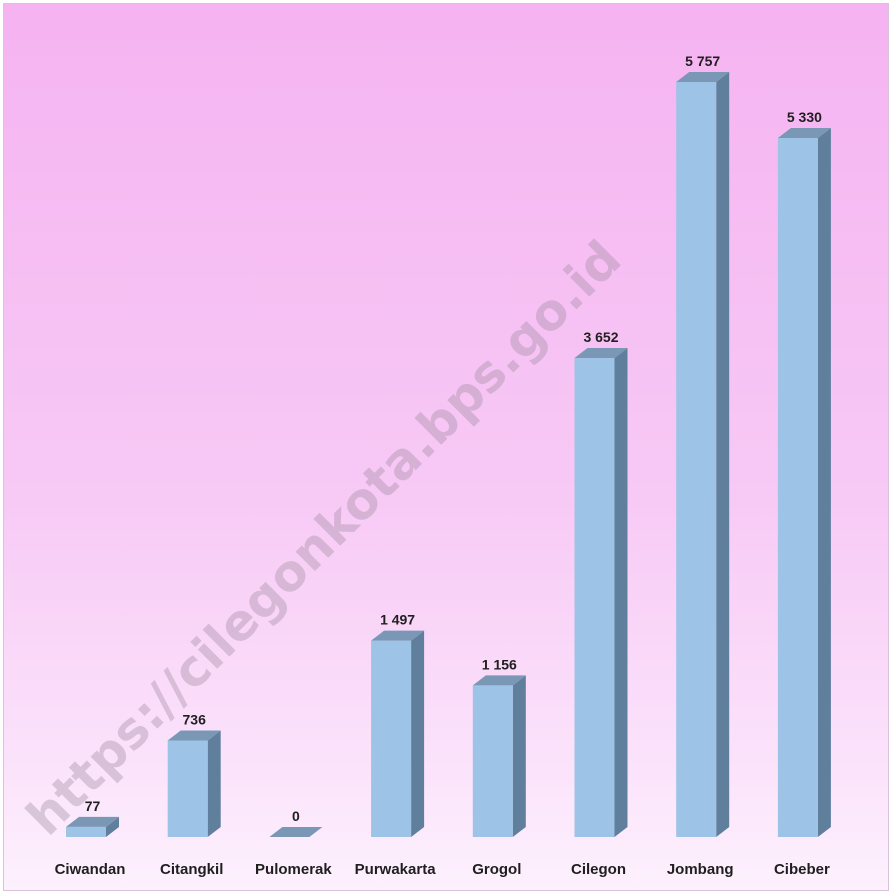 This screenshot has height=894, width=892. I want to click on bar-cilegon, so click(601, 592).